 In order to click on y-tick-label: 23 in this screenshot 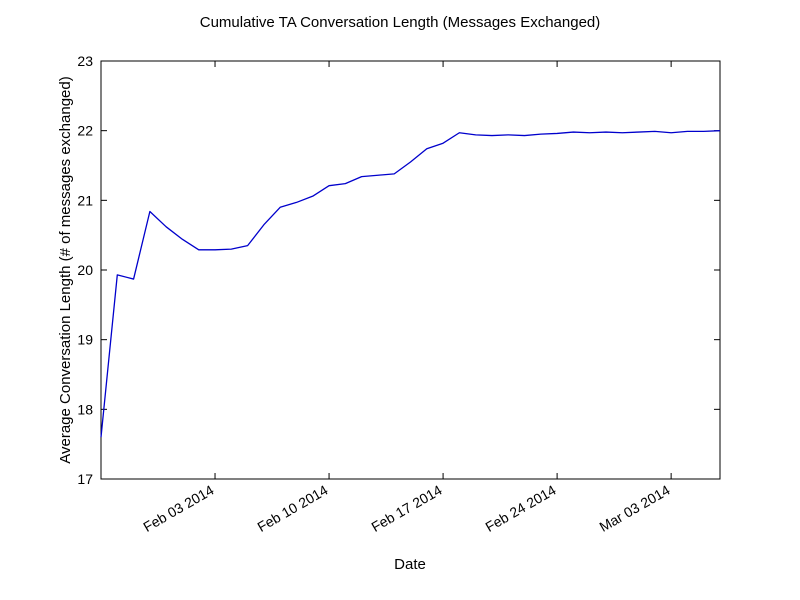, I will do `click(85, 61)`.